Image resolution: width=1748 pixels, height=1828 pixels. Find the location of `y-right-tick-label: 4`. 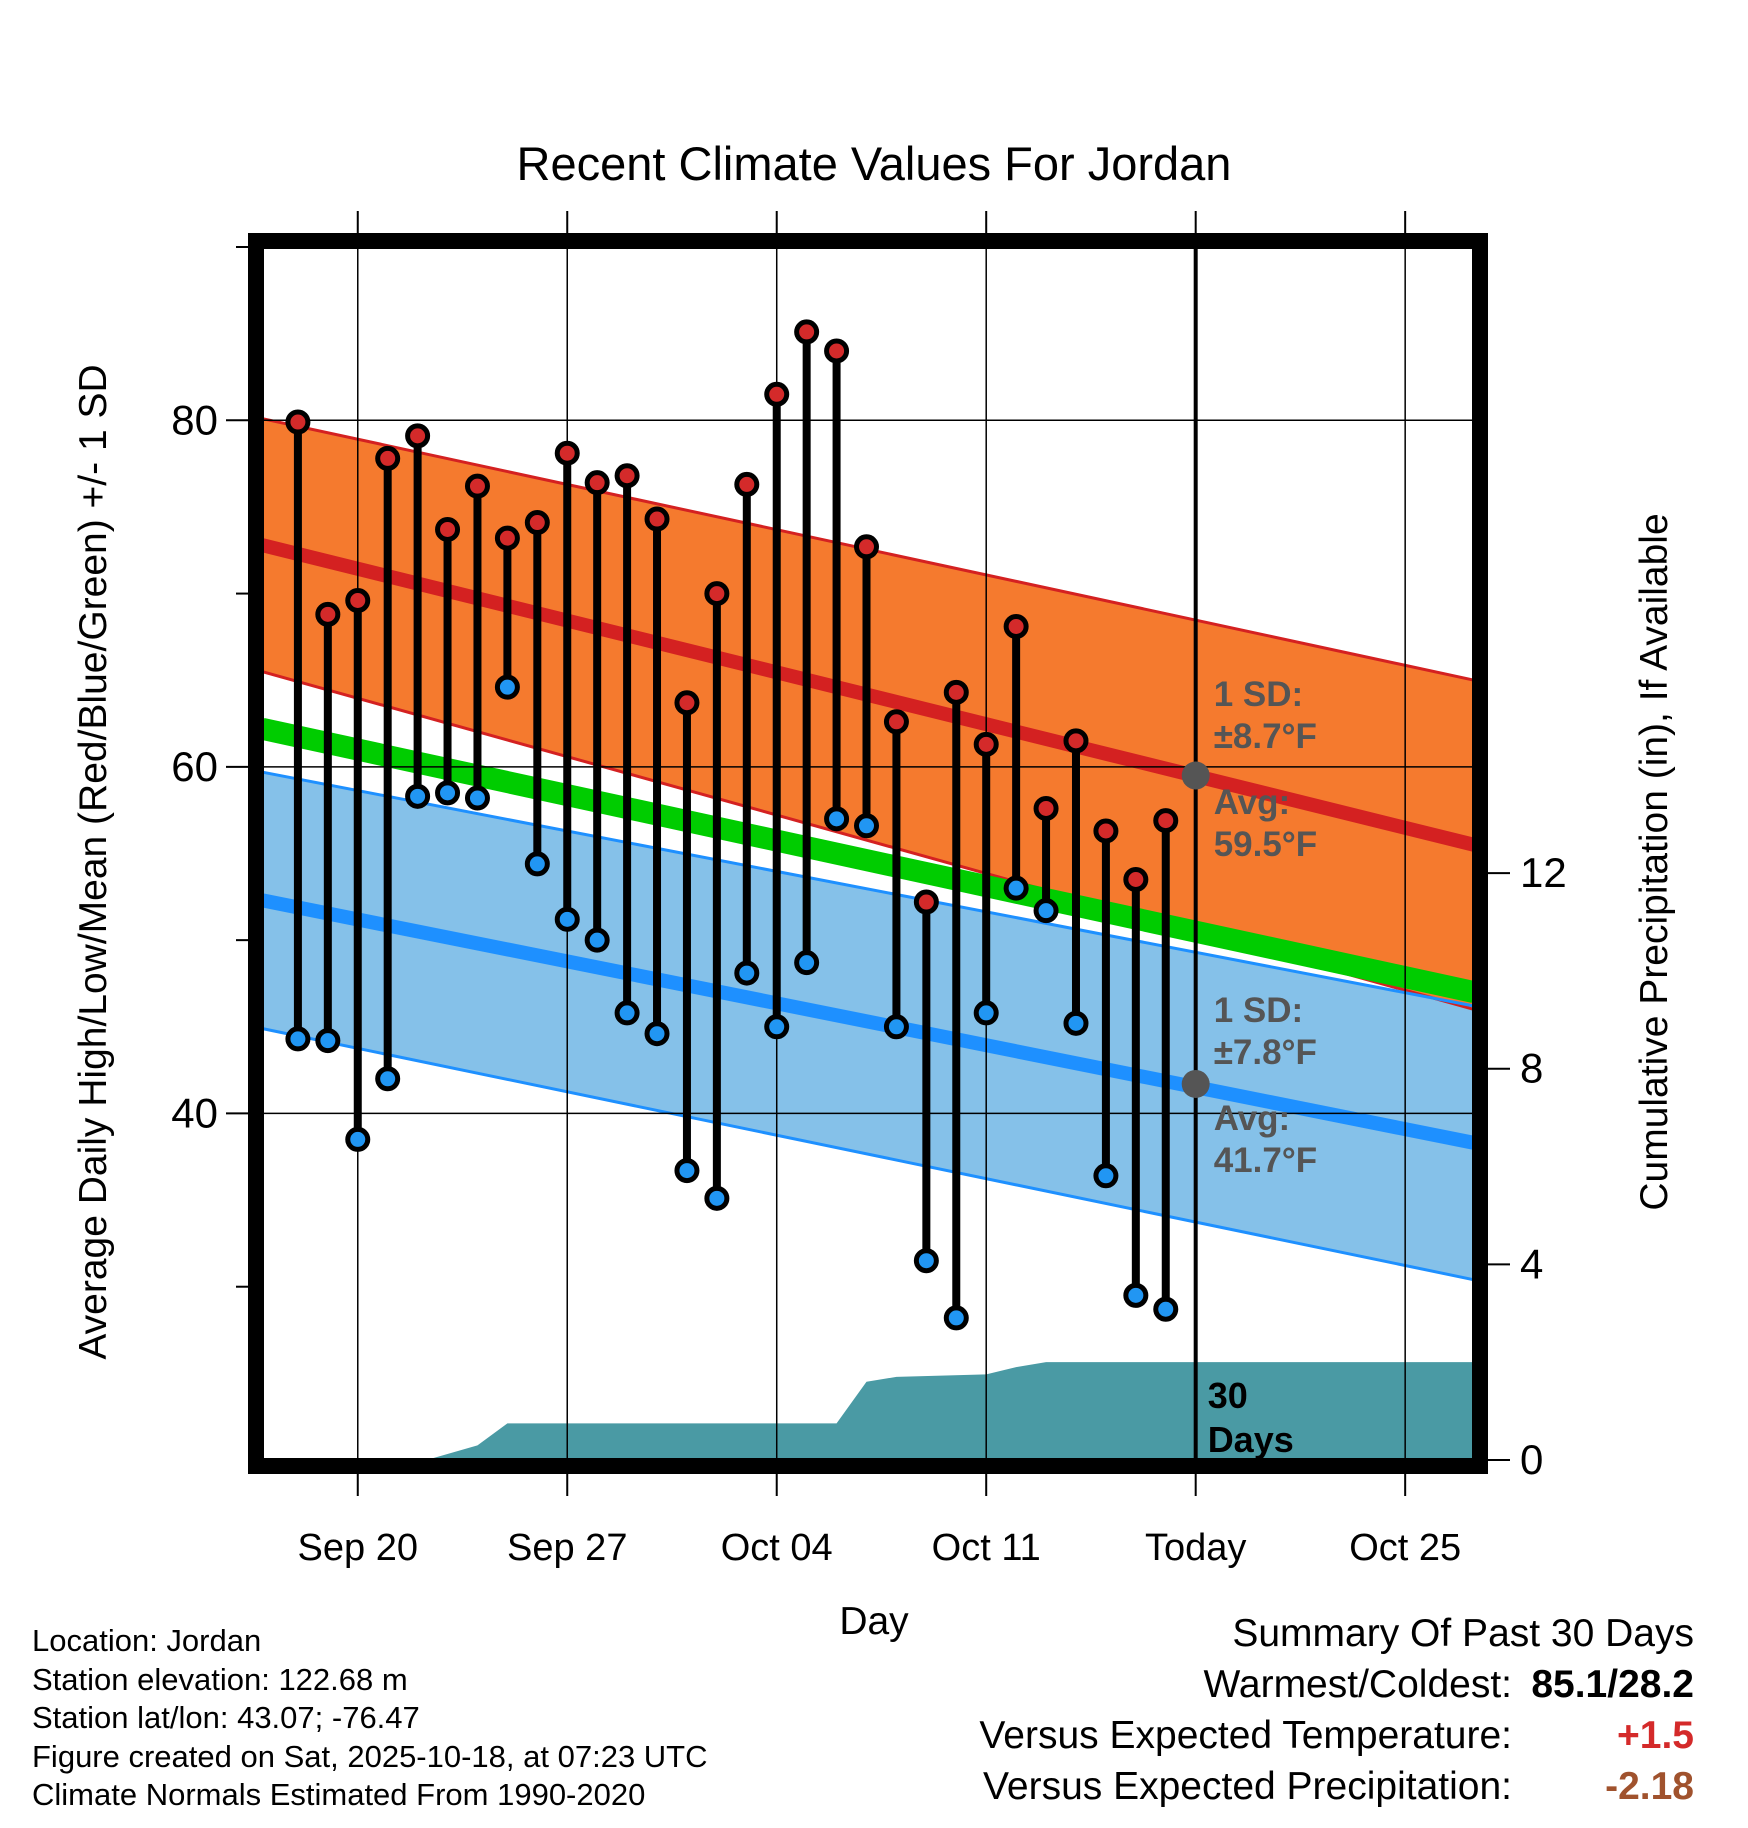

y-right-tick-label: 4 is located at coordinates (1531, 1263).